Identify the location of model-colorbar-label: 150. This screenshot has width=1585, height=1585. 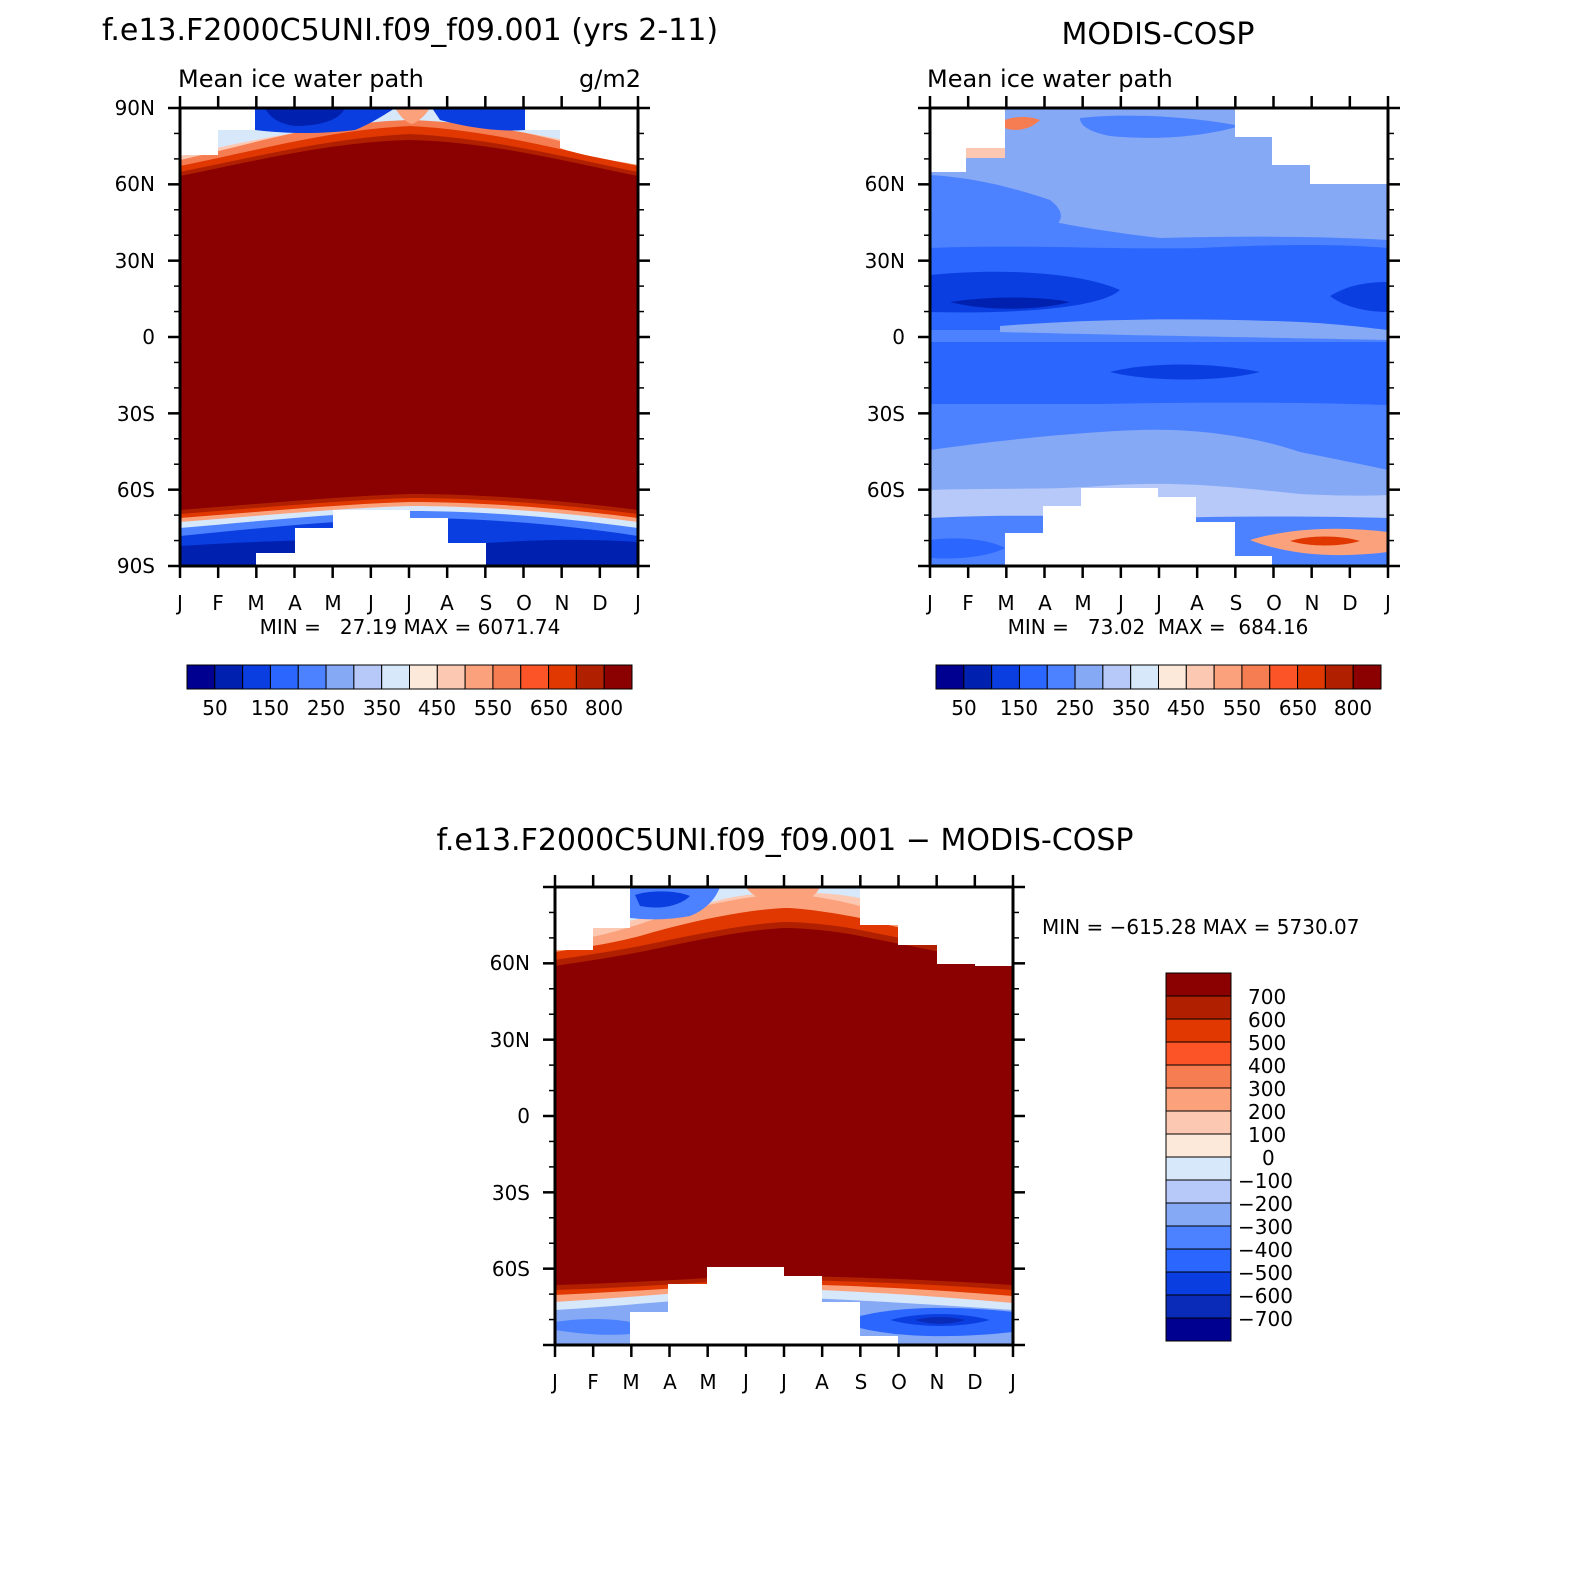
(270, 708).